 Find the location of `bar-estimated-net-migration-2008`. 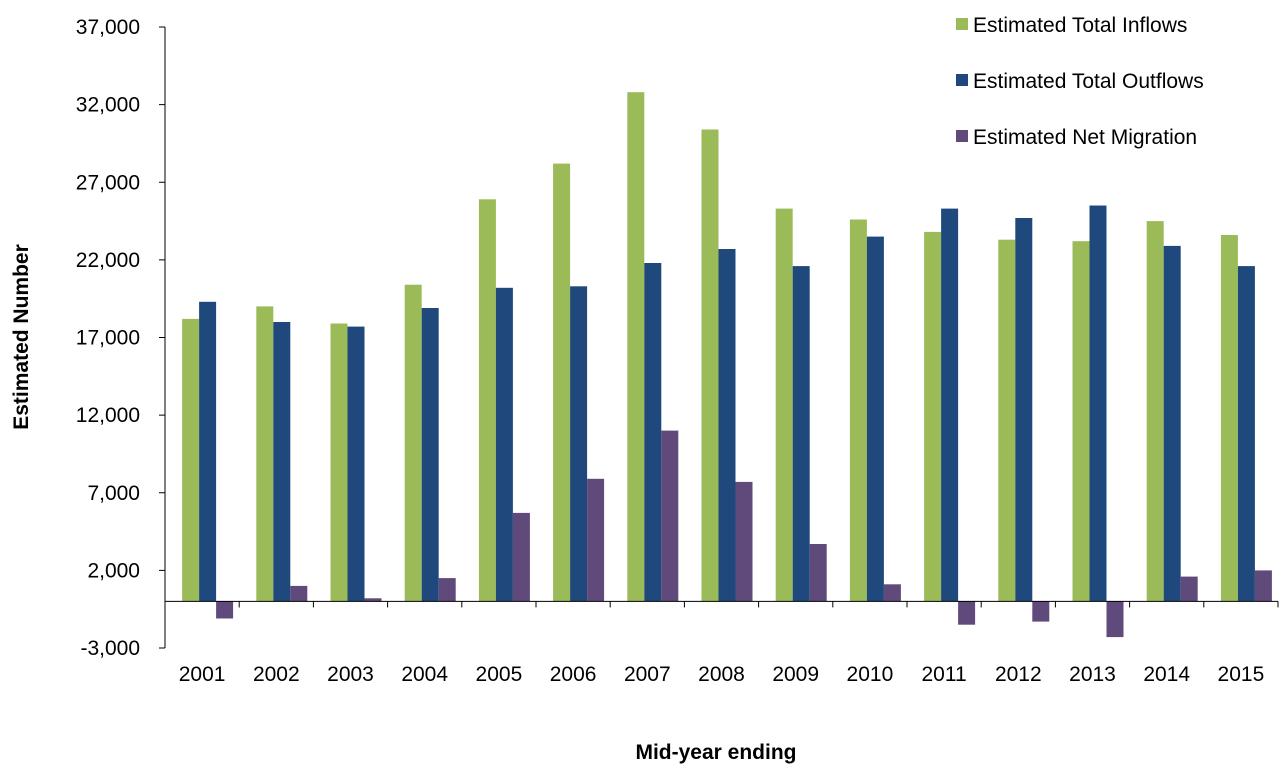

bar-estimated-net-migration-2008 is located at coordinates (744, 541).